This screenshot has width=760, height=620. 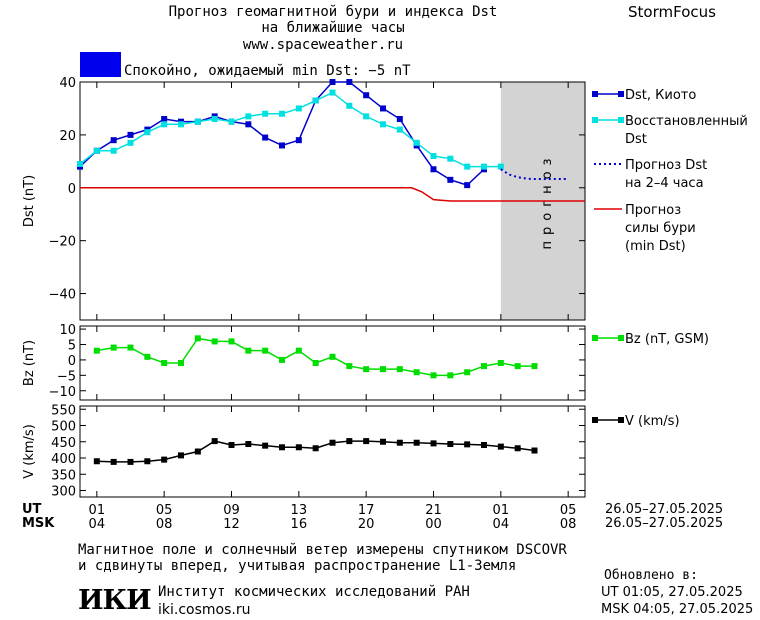 I want to click on y-axis-label: V (km/s), so click(x=29, y=451).